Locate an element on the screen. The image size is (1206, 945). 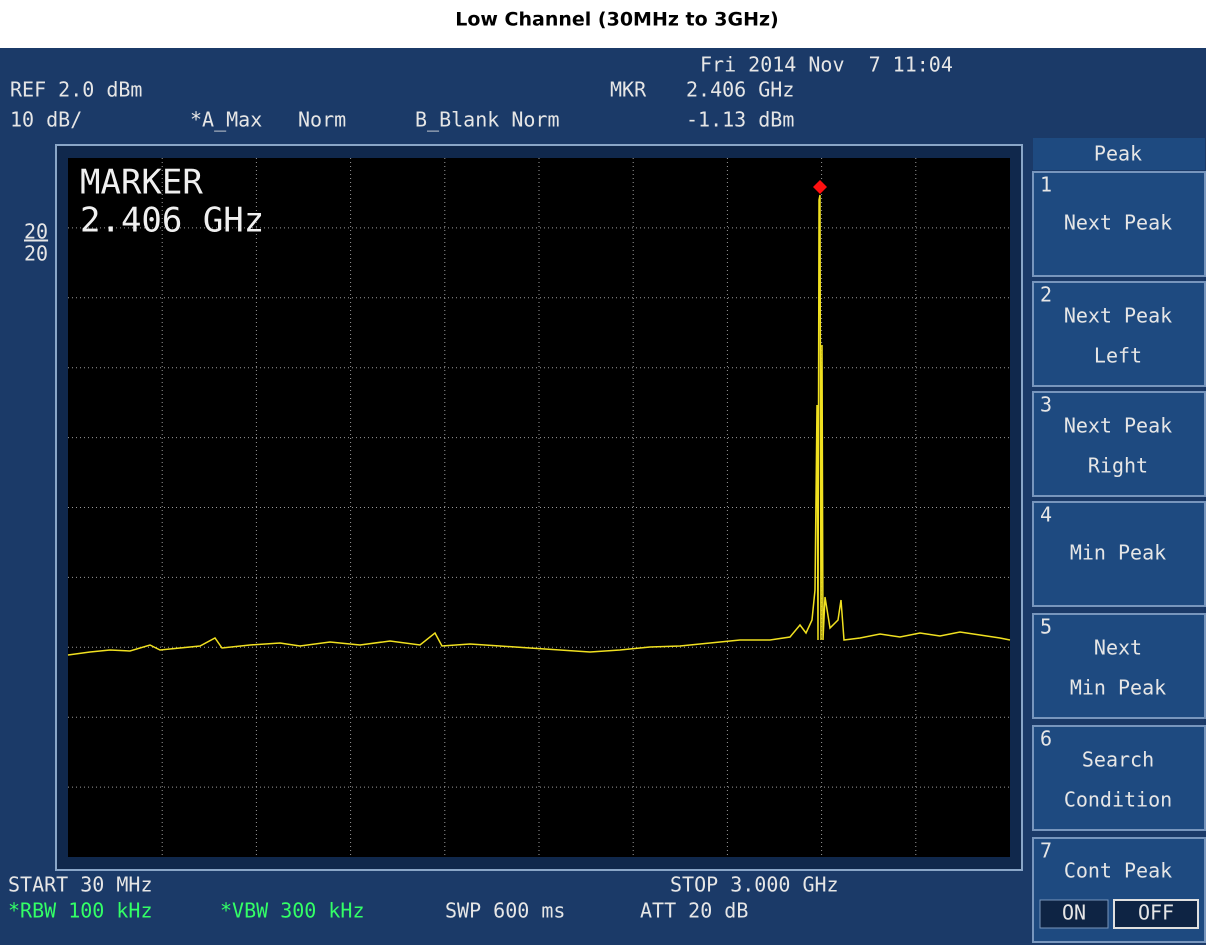
sweep: SWP 600 ms is located at coordinates (505, 911).